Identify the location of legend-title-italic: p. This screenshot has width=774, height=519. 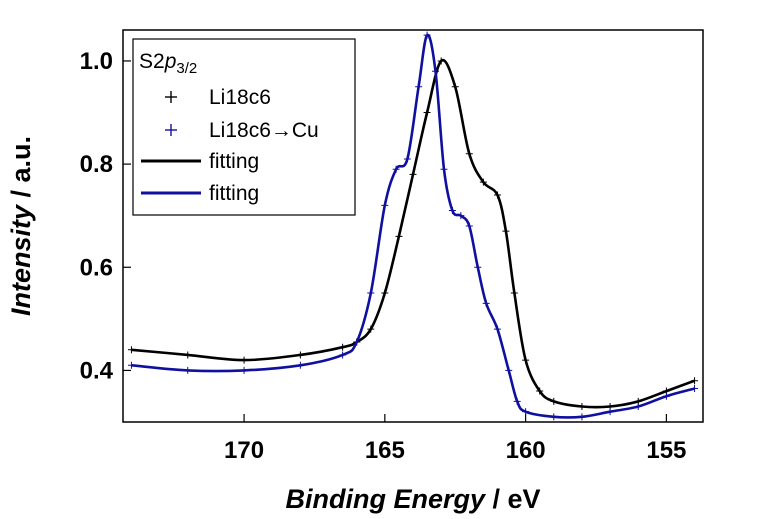
(170, 61).